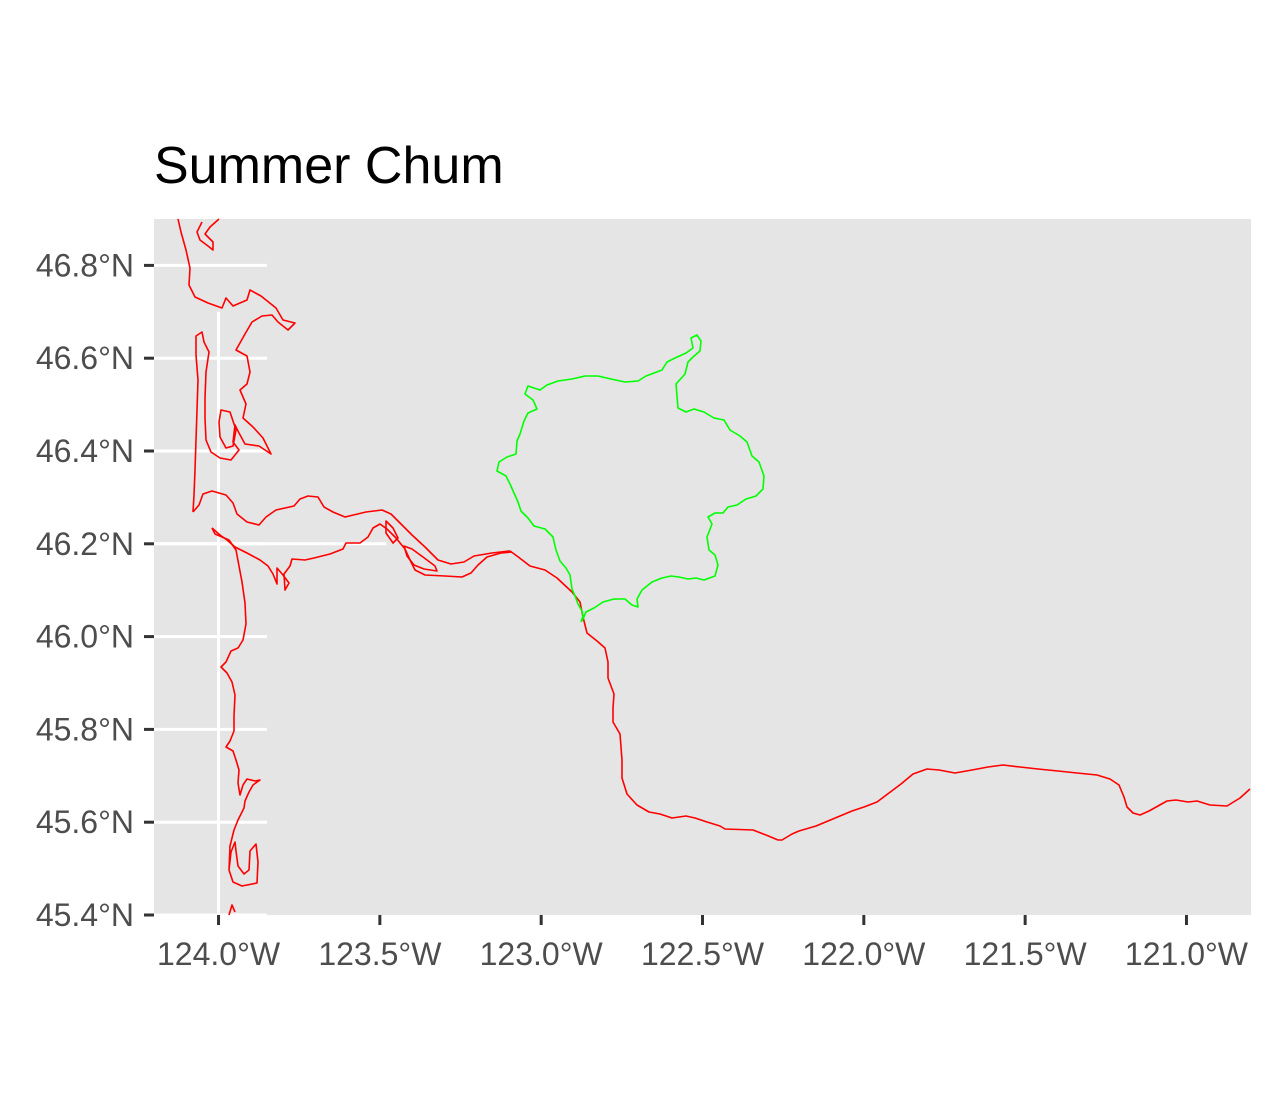  What do you see at coordinates (208, 234) in the screenshot?
I see `coastline-north-tip` at bounding box center [208, 234].